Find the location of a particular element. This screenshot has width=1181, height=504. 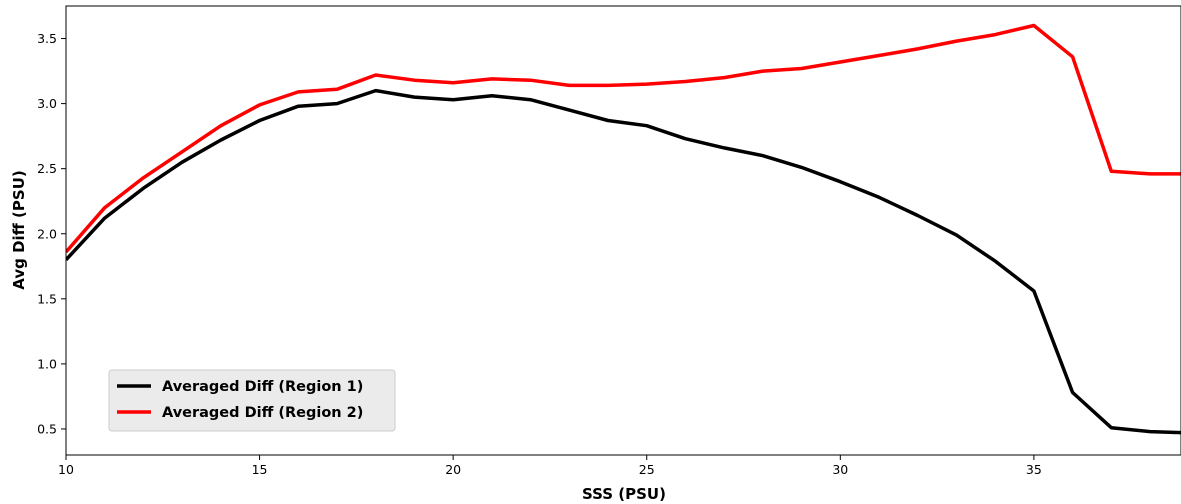

x-tick-label: 20 is located at coordinates (453, 469).